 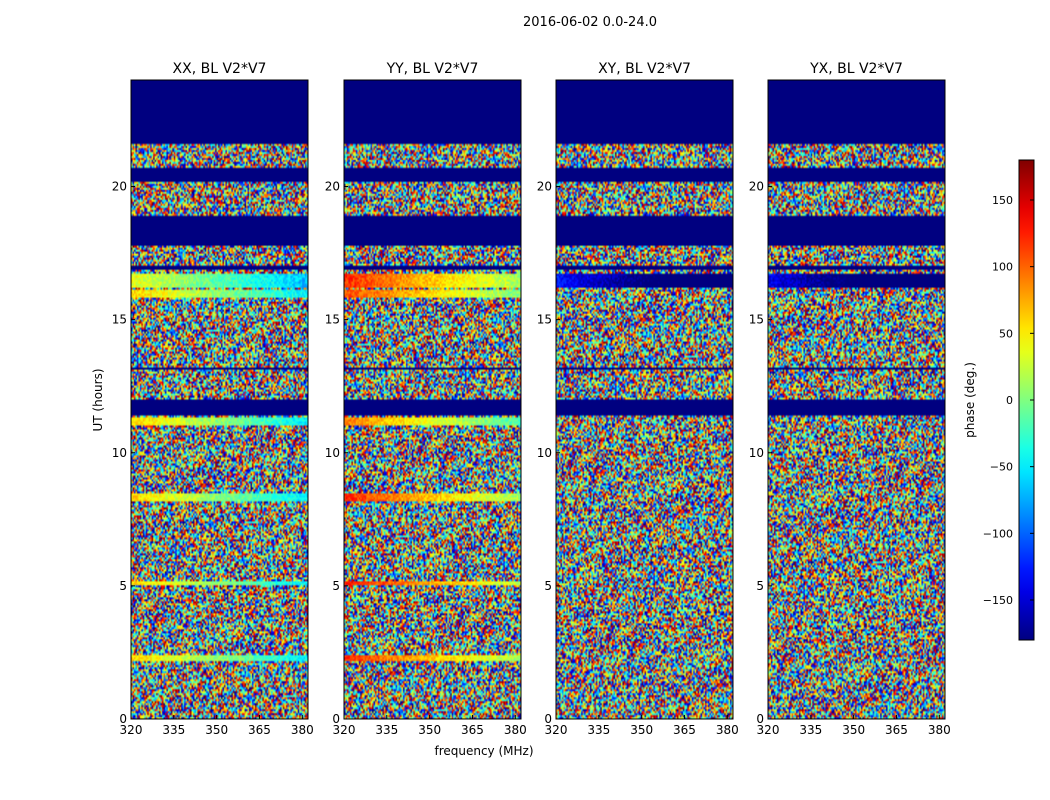 What do you see at coordinates (970, 400) in the screenshot?
I see `colorbar-label: phase (deg.)` at bounding box center [970, 400].